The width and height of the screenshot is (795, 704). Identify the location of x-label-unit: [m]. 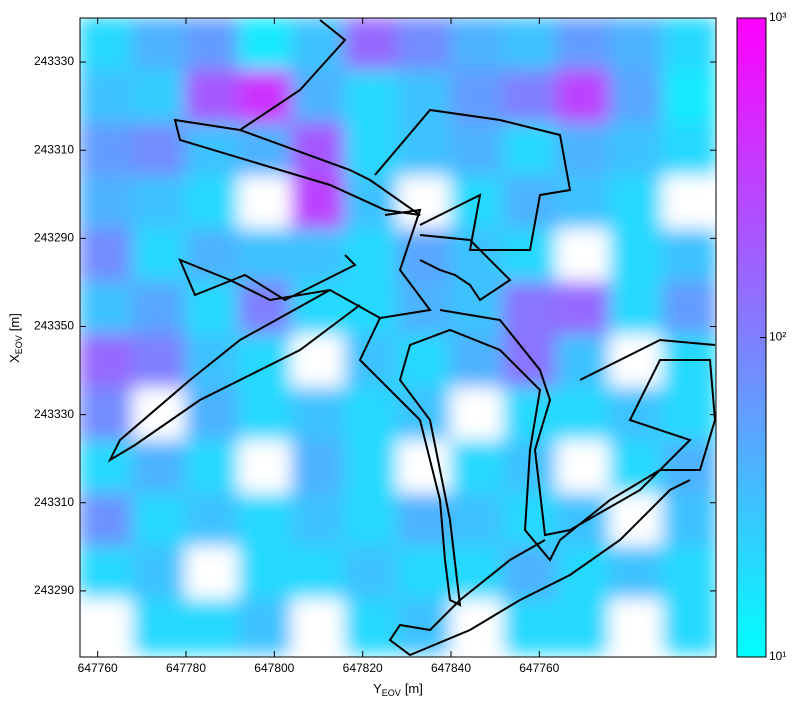
(414, 688).